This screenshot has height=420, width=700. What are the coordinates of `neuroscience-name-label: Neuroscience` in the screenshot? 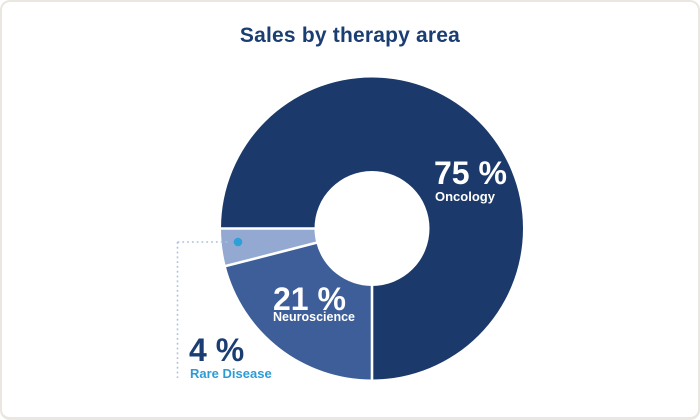 It's located at (314, 317).